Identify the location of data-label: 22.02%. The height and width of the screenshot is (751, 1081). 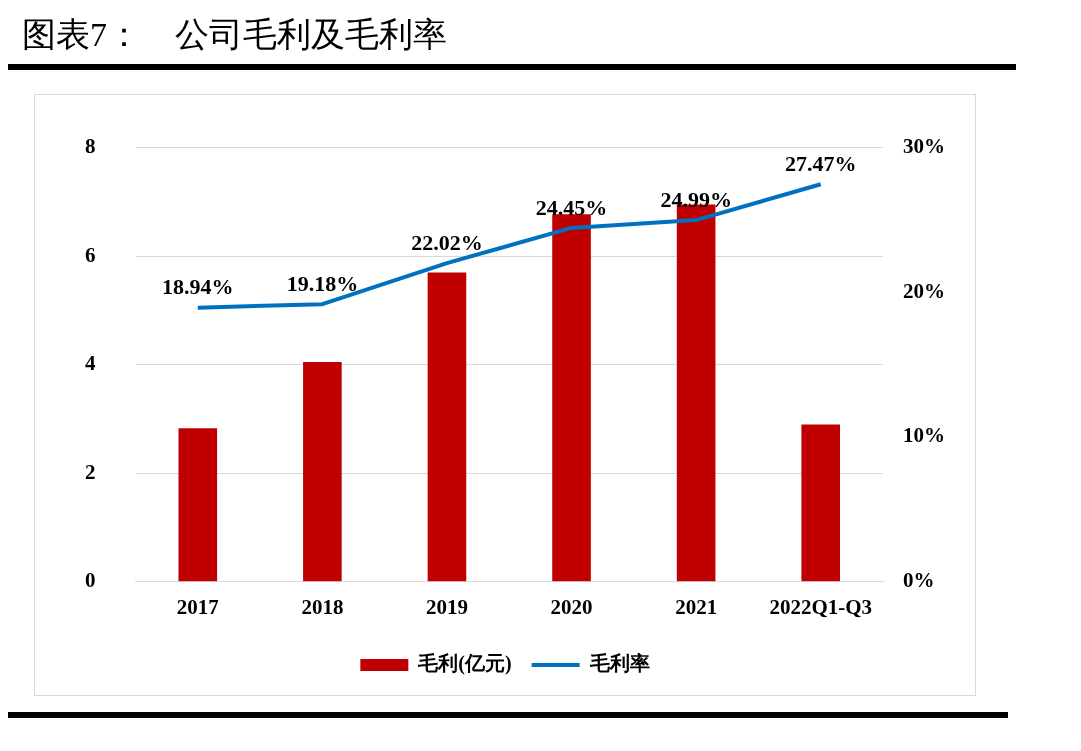
(447, 242).